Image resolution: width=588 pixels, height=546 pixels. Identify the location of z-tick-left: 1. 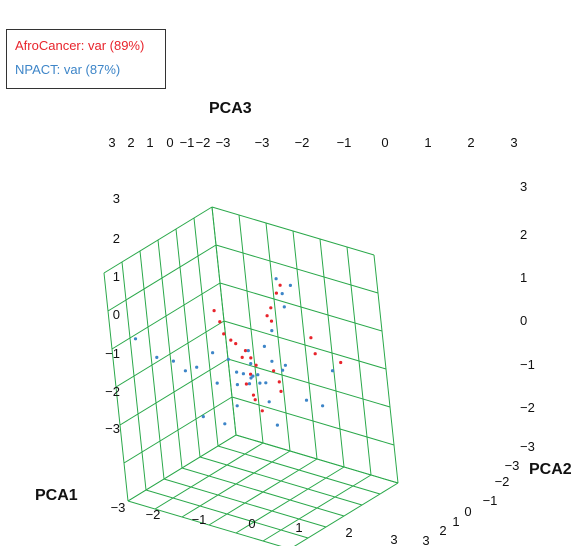
(116, 276).